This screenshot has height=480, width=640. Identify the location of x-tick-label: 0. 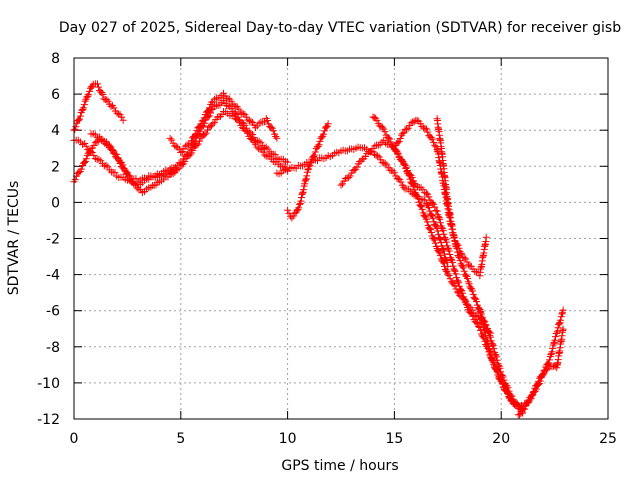
(74, 439).